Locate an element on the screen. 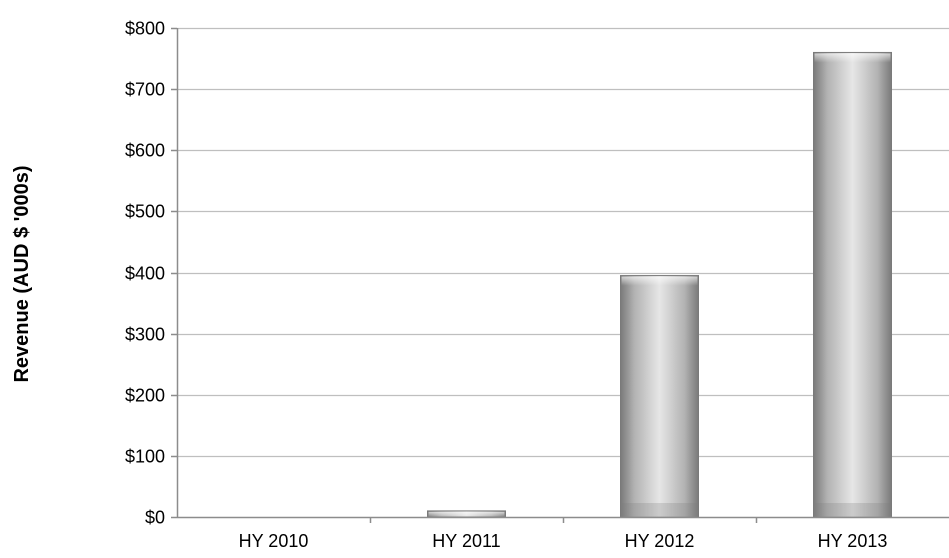 Image resolution: width=949 pixels, height=558 pixels. y-tick-label: $800 is located at coordinates (145, 29).